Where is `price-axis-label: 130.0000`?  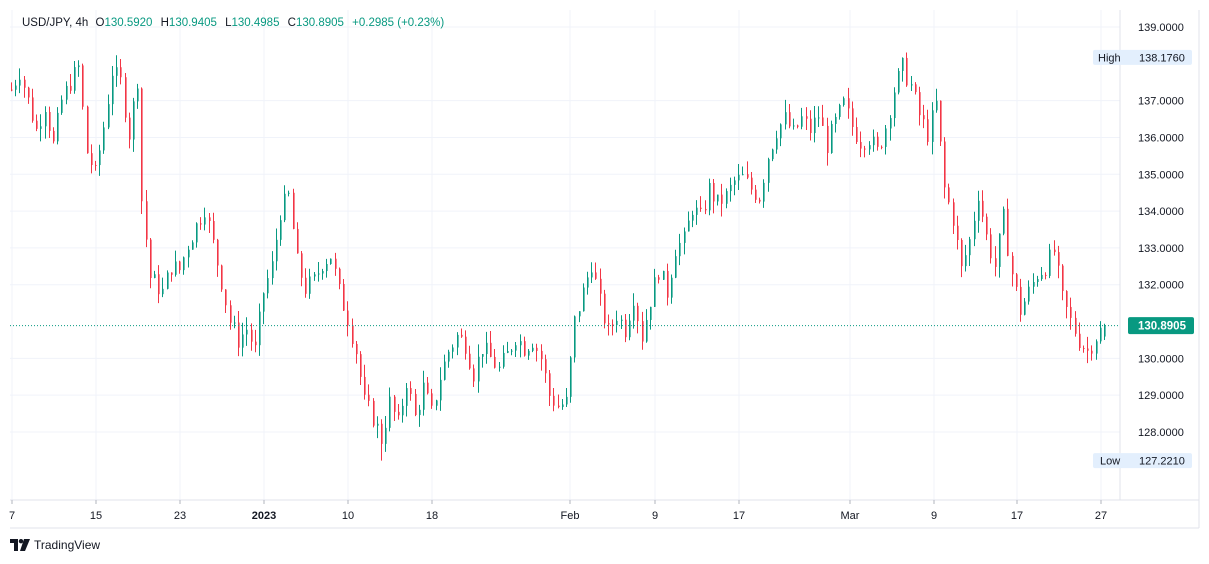
price-axis-label: 130.0000 is located at coordinates (1161, 359).